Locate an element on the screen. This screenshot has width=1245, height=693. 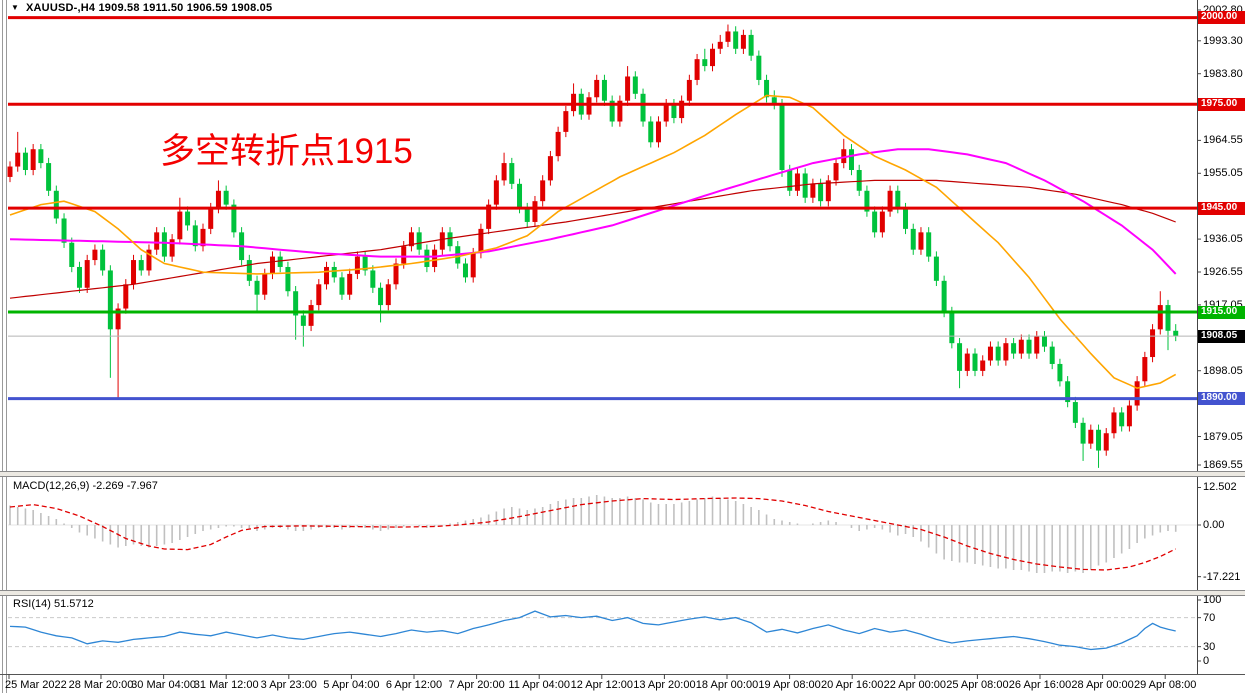
price-level-label-1908.05: 1908.05 is located at coordinates (1221, 336).